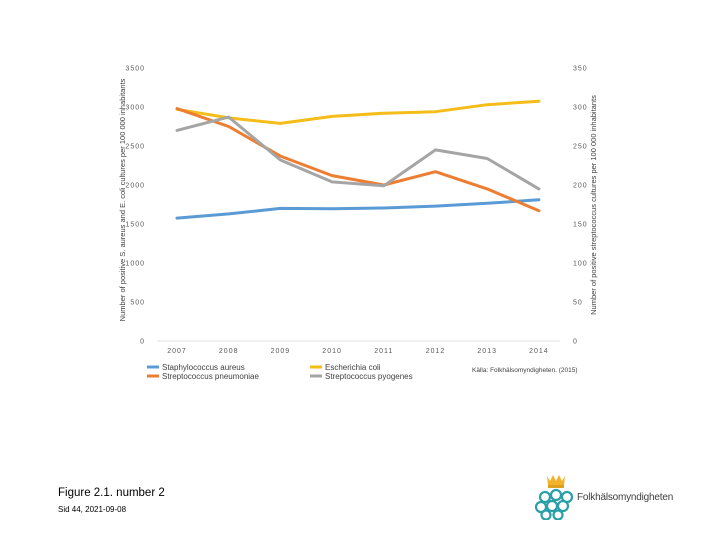  I want to click on legend-entry: Streptococcus pyogenes, so click(369, 376).